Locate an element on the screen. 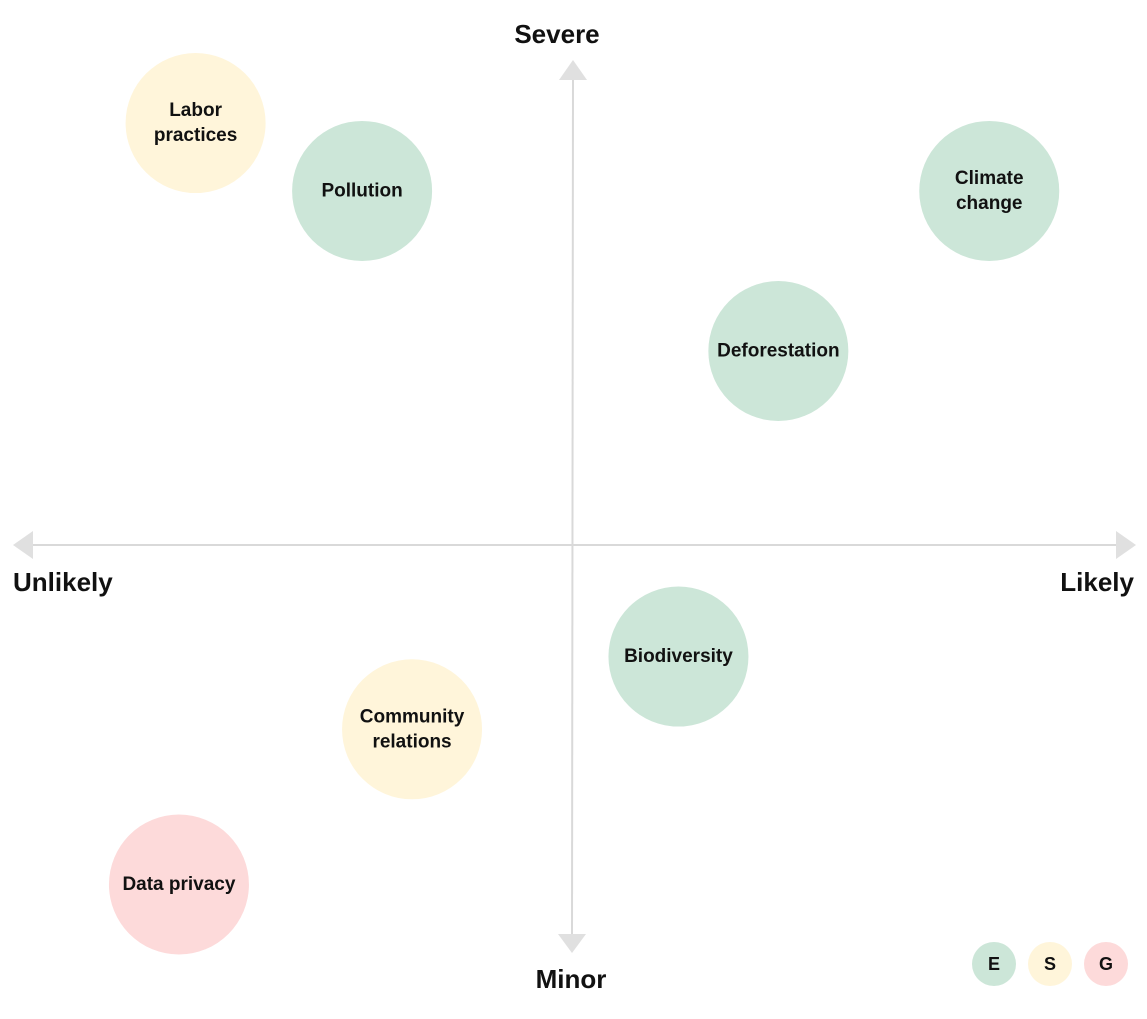 The width and height of the screenshot is (1147, 1019). risk-label: relations is located at coordinates (411, 741).